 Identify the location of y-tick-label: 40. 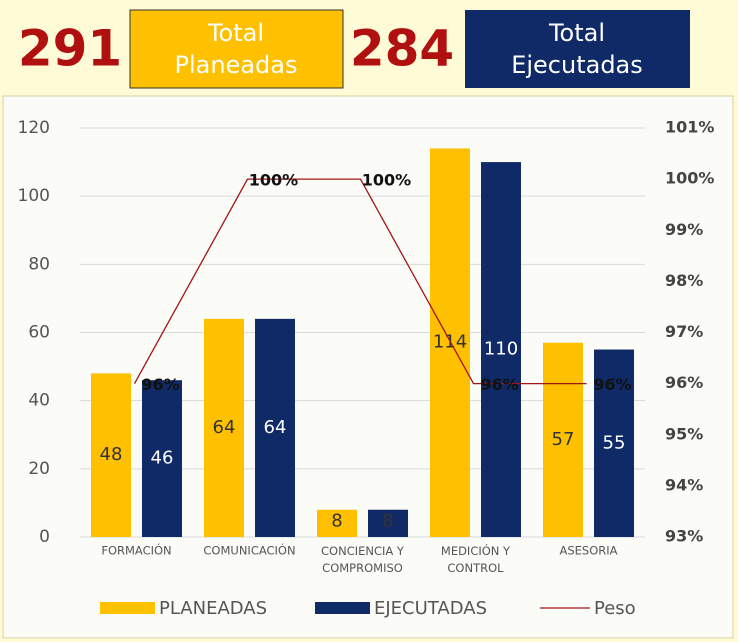
(39, 401).